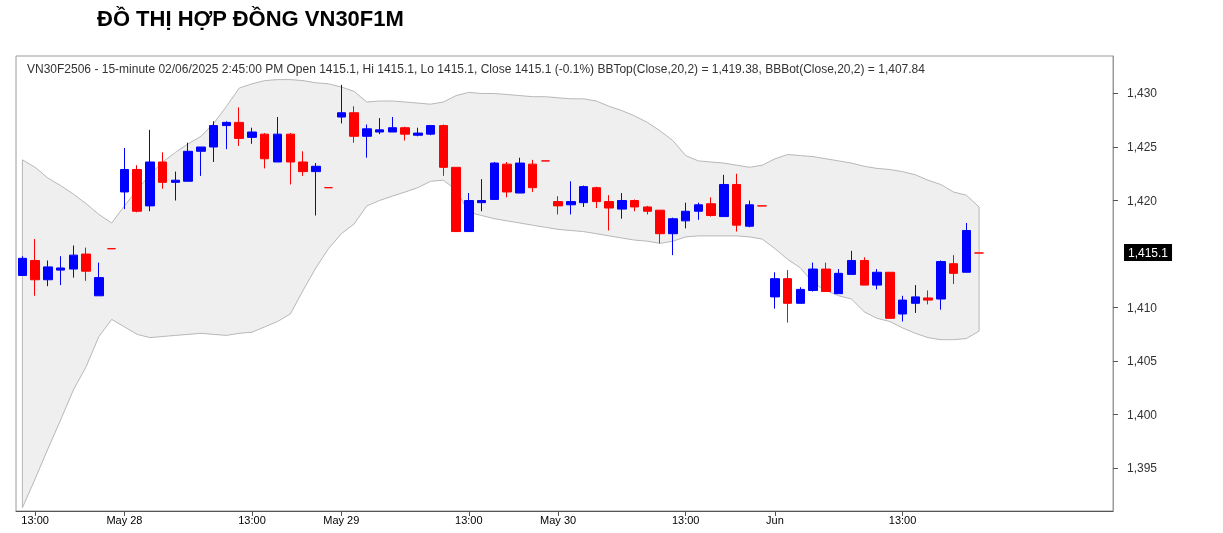 The image size is (1223, 533). Describe the element at coordinates (775, 519) in the screenshot. I see `x-tick-label: Jun` at that location.